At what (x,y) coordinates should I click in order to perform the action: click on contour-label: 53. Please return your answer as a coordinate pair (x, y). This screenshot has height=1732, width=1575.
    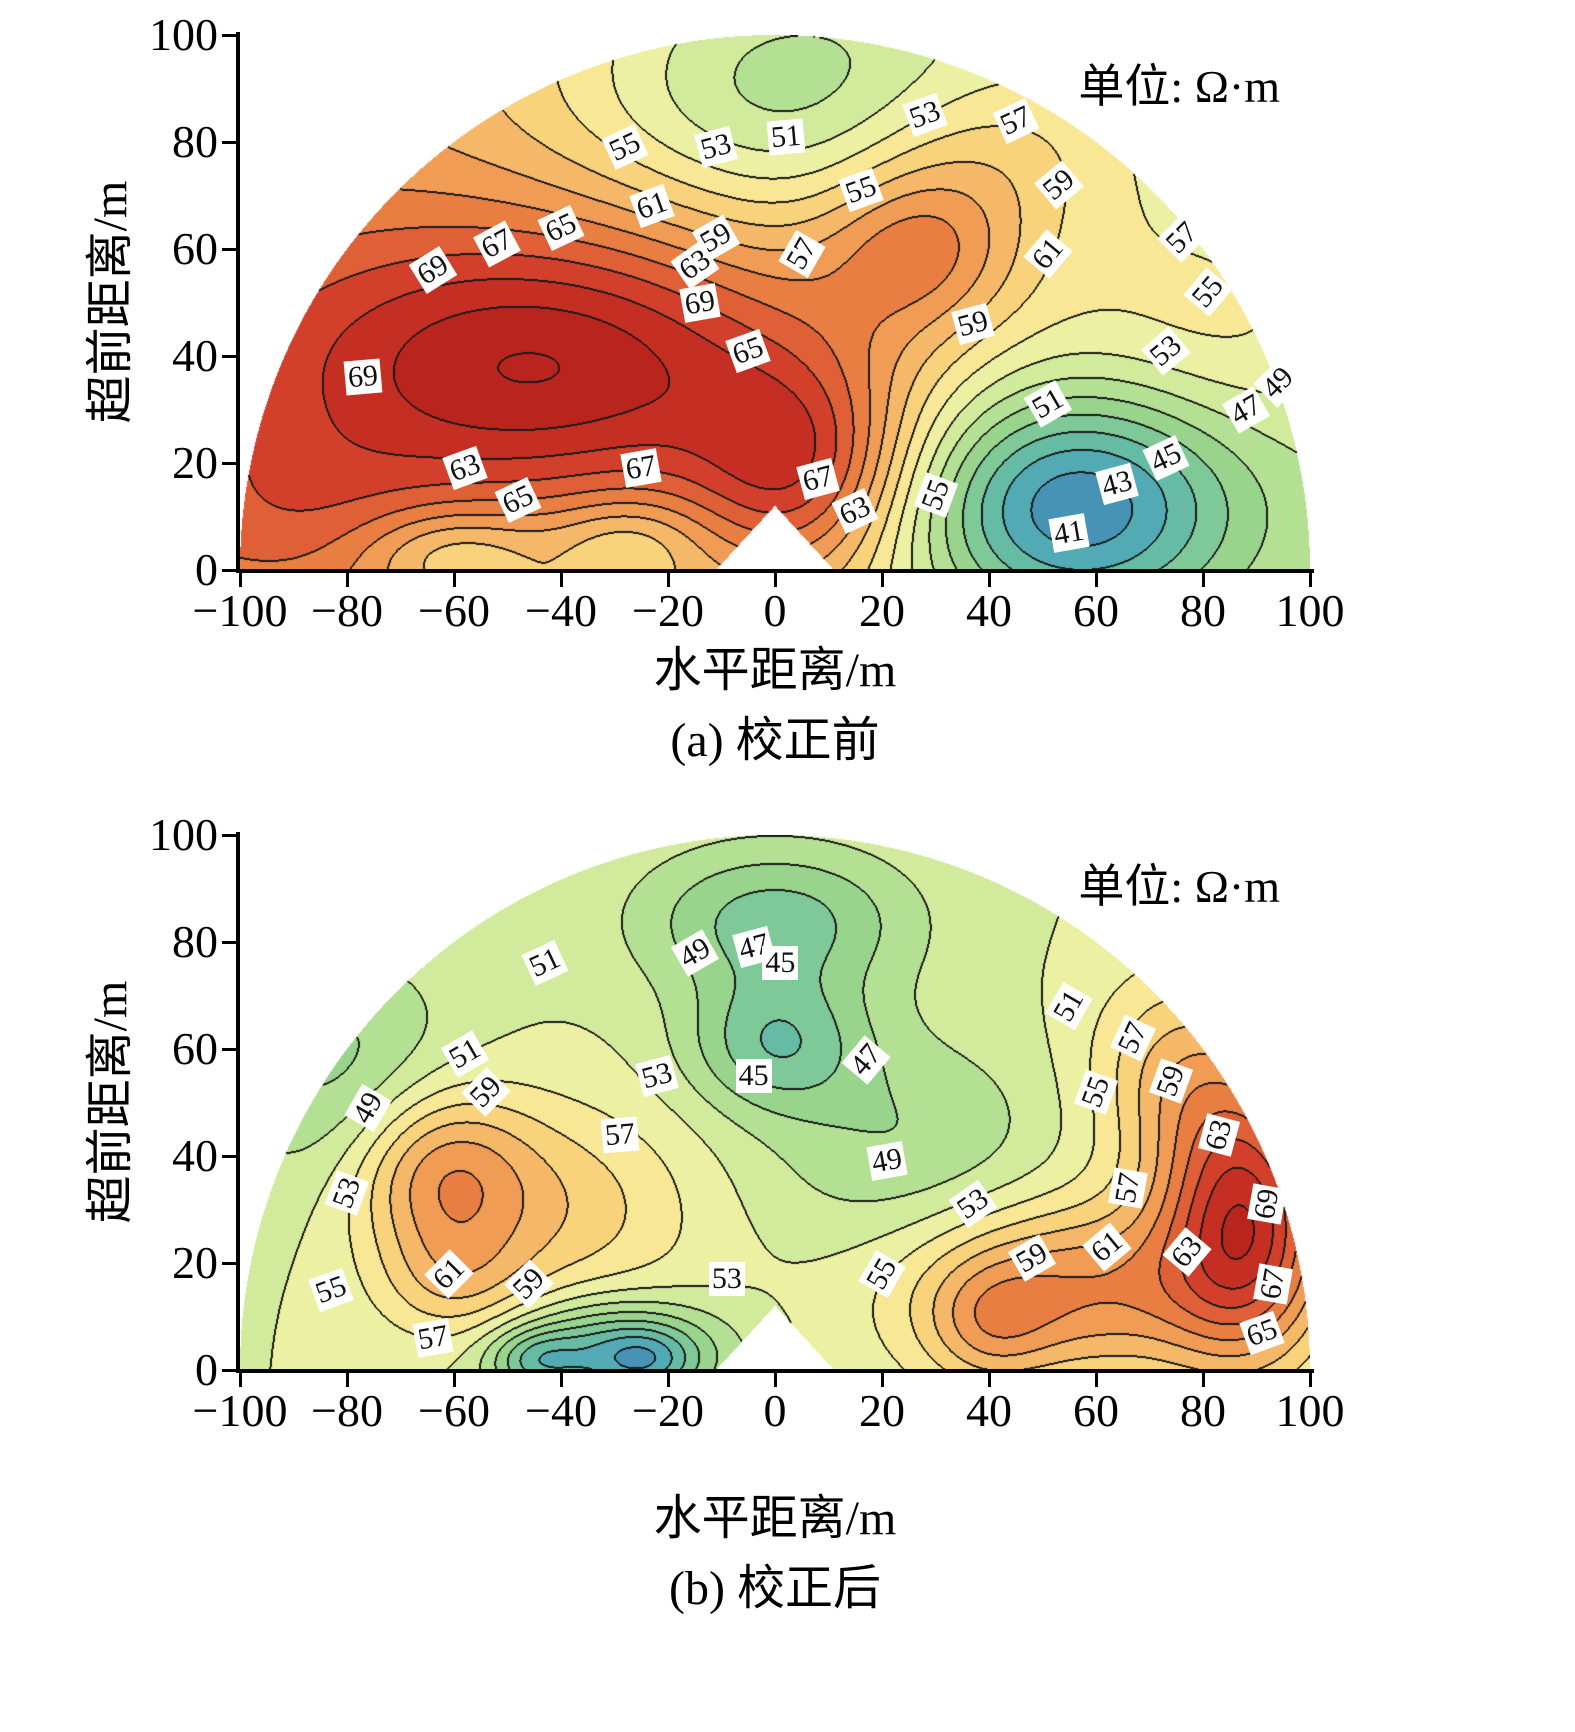
    Looking at the image, I should click on (726, 1279).